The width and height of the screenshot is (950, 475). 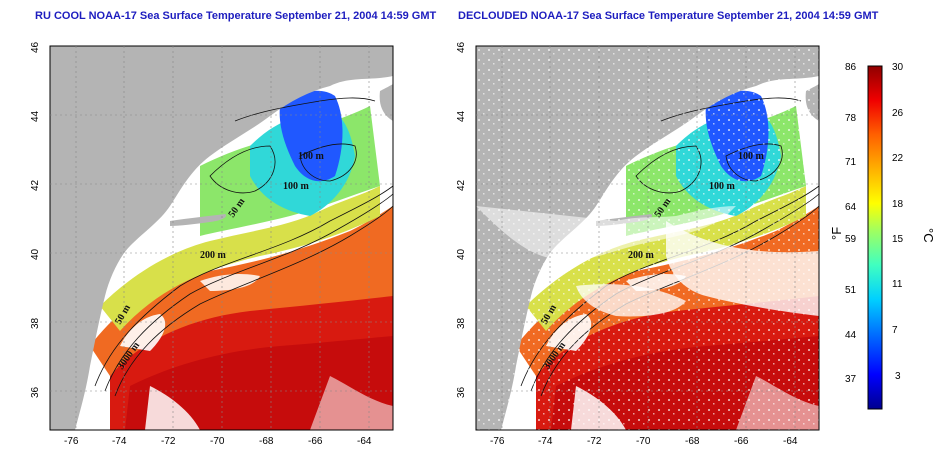 I want to click on f-tick: 78, so click(x=851, y=118).